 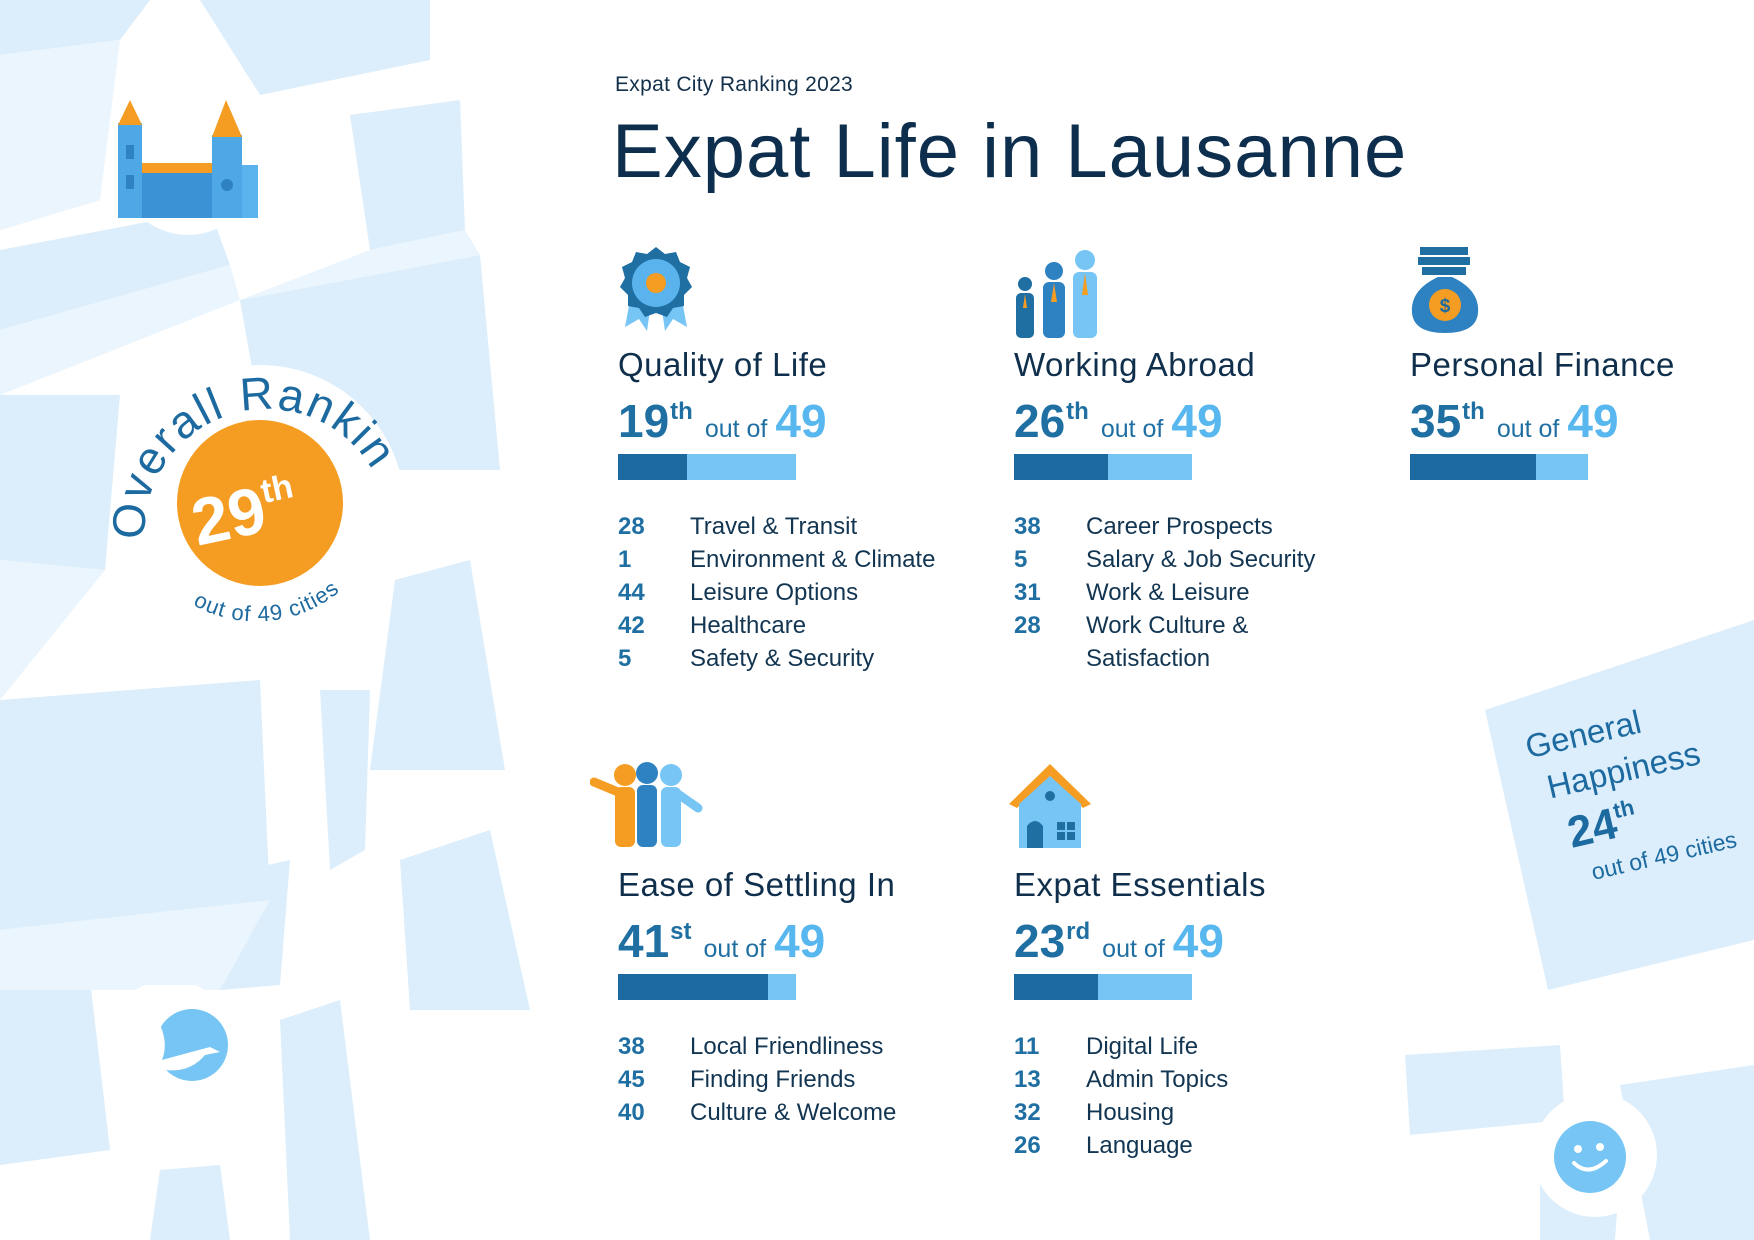 What do you see at coordinates (1445, 290) in the screenshot?
I see `money-bag-icon: $` at bounding box center [1445, 290].